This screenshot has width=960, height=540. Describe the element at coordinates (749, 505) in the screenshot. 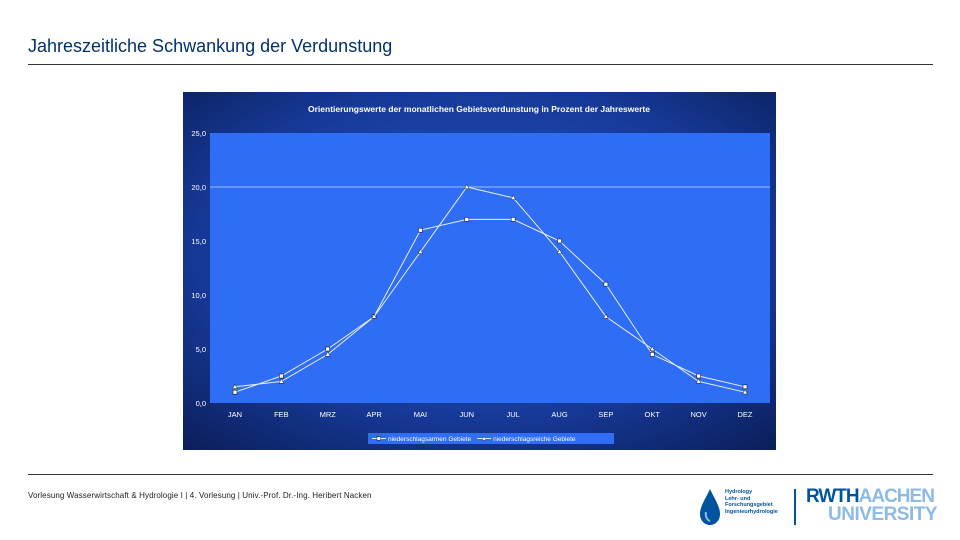

I see `hydrology-line: Forschungsgebiet` at that location.